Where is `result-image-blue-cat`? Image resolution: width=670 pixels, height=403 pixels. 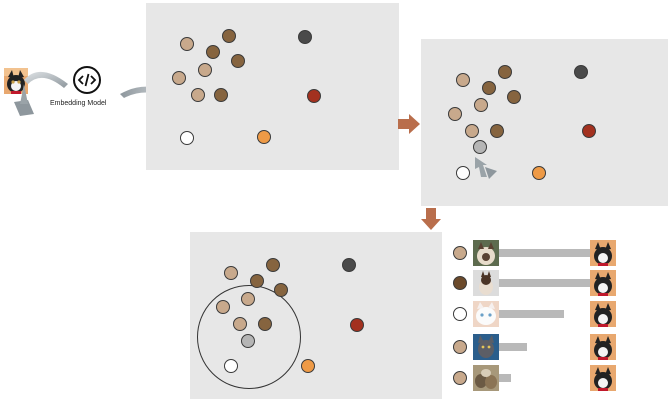 result-image-blue-cat is located at coordinates (486, 347).